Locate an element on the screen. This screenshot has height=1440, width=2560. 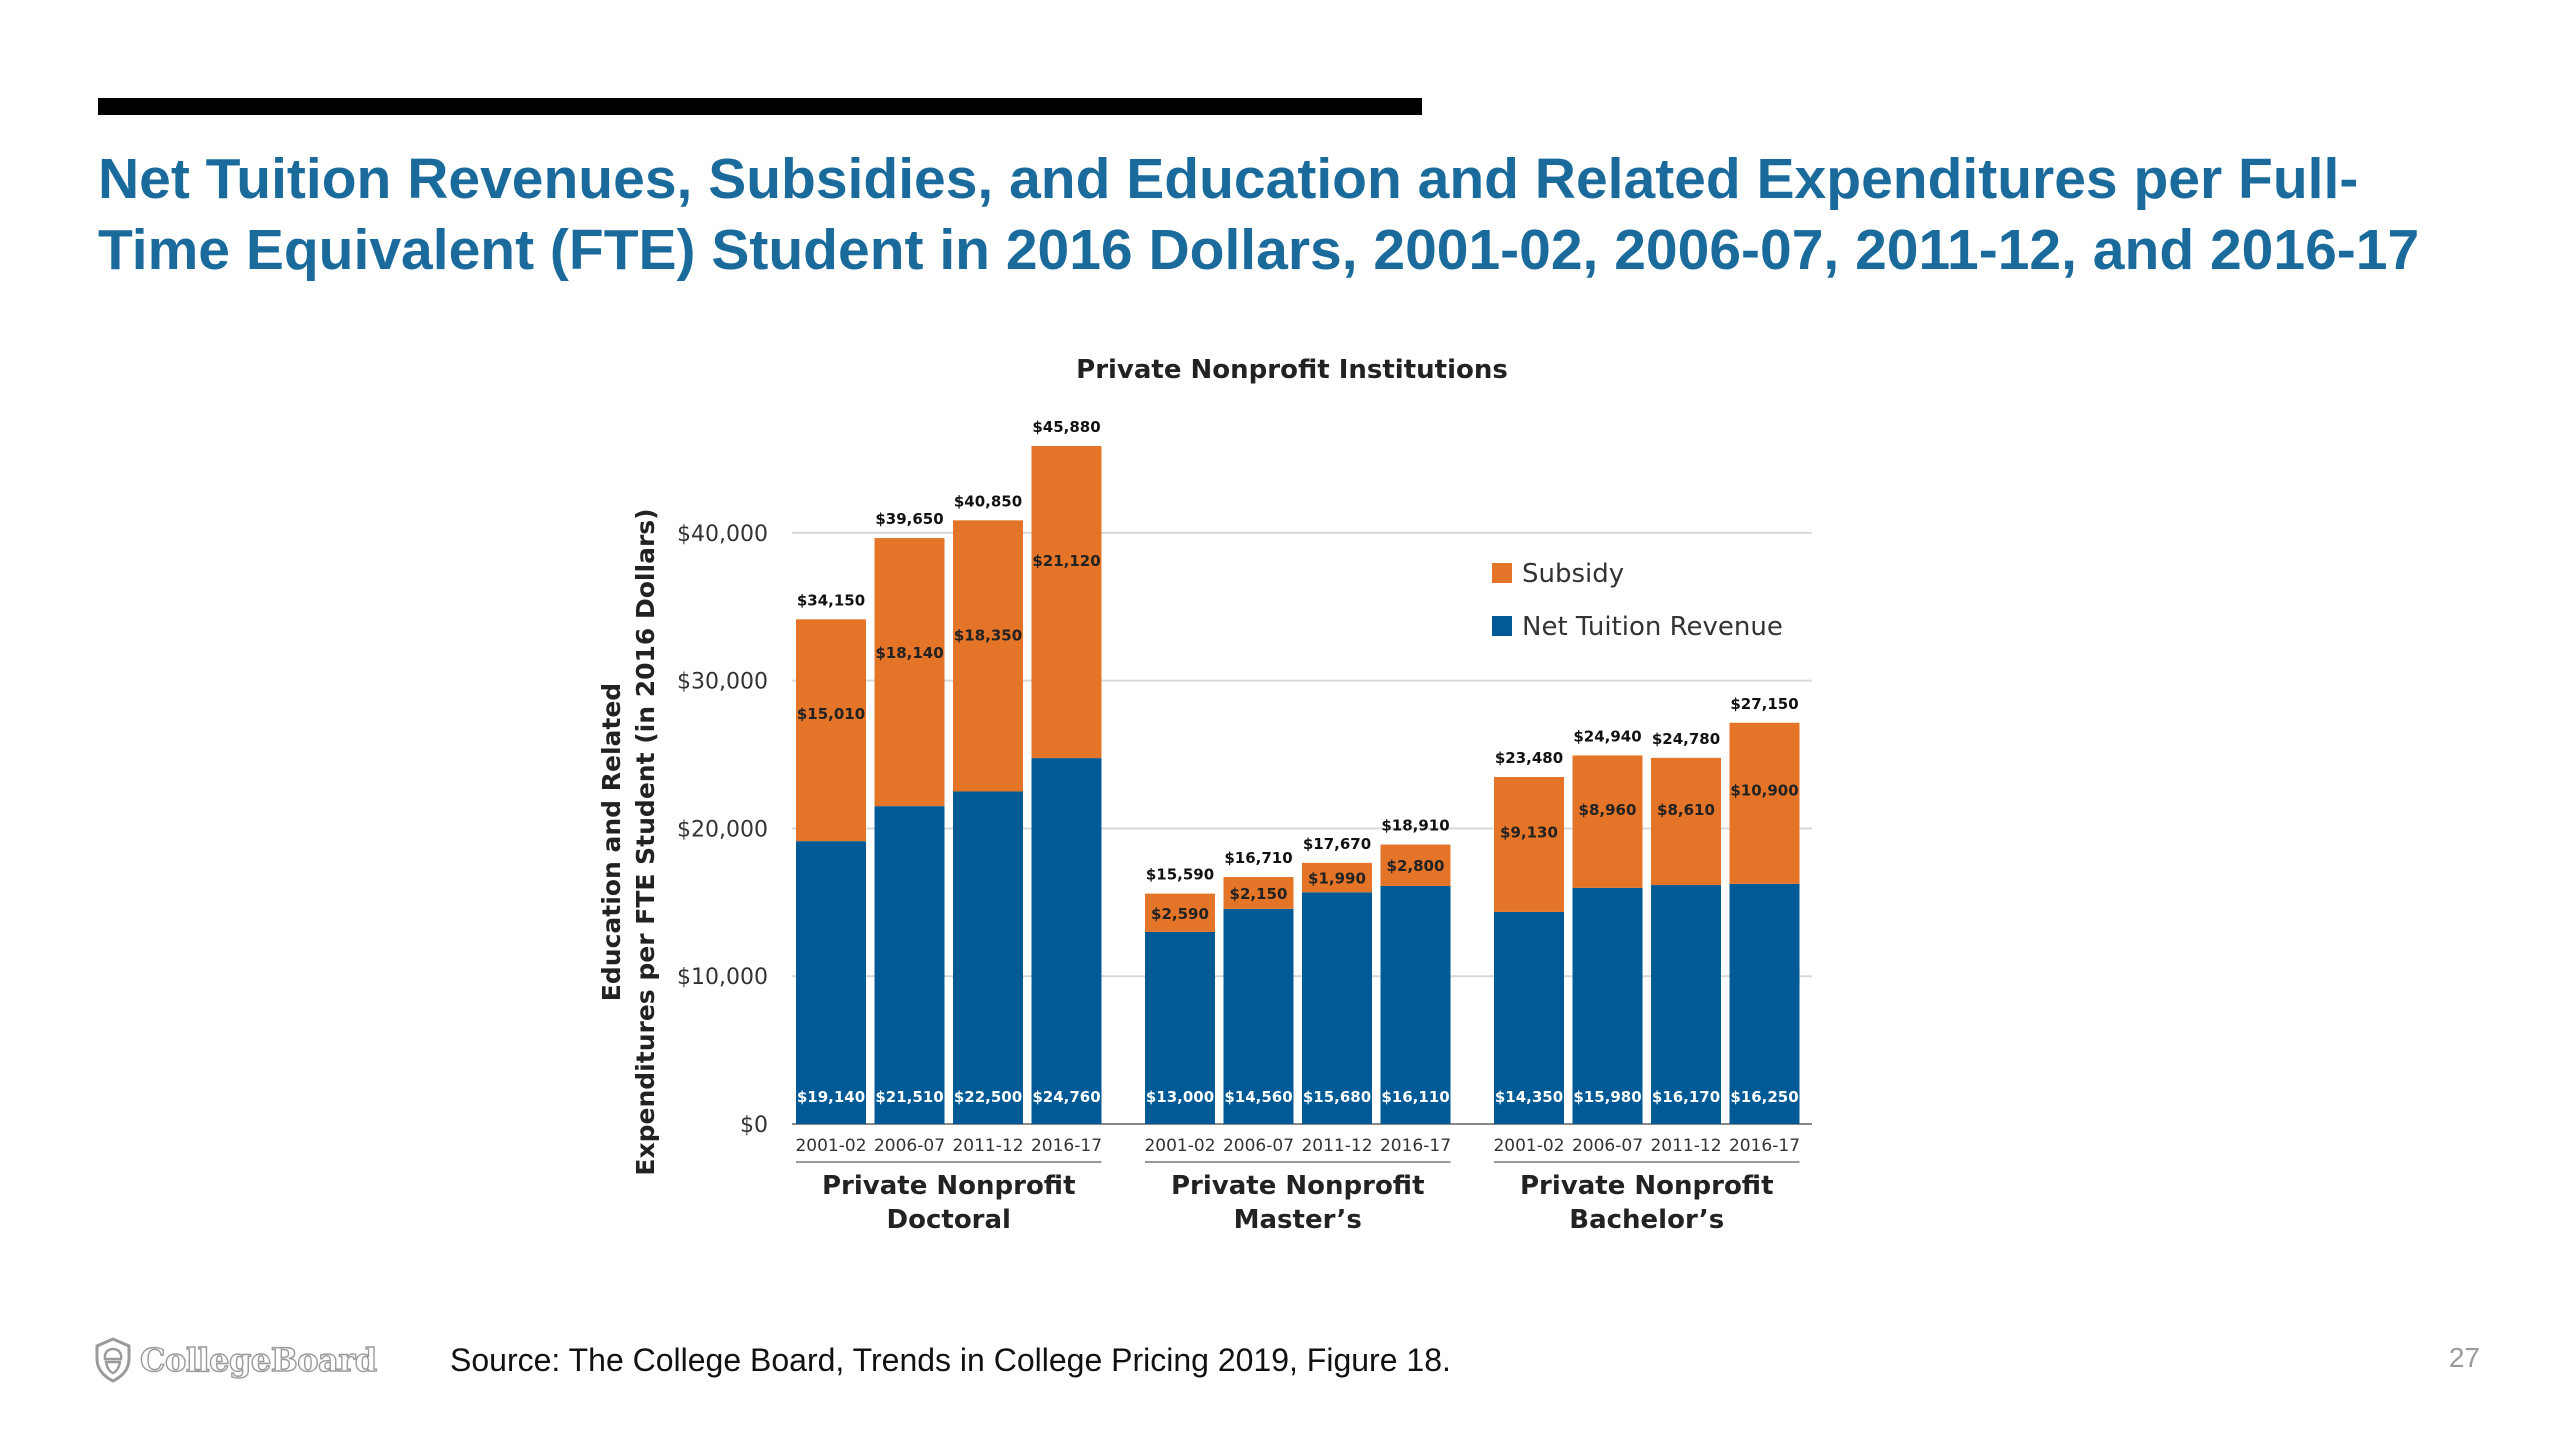
total-label: $16,710 is located at coordinates (1258, 858).